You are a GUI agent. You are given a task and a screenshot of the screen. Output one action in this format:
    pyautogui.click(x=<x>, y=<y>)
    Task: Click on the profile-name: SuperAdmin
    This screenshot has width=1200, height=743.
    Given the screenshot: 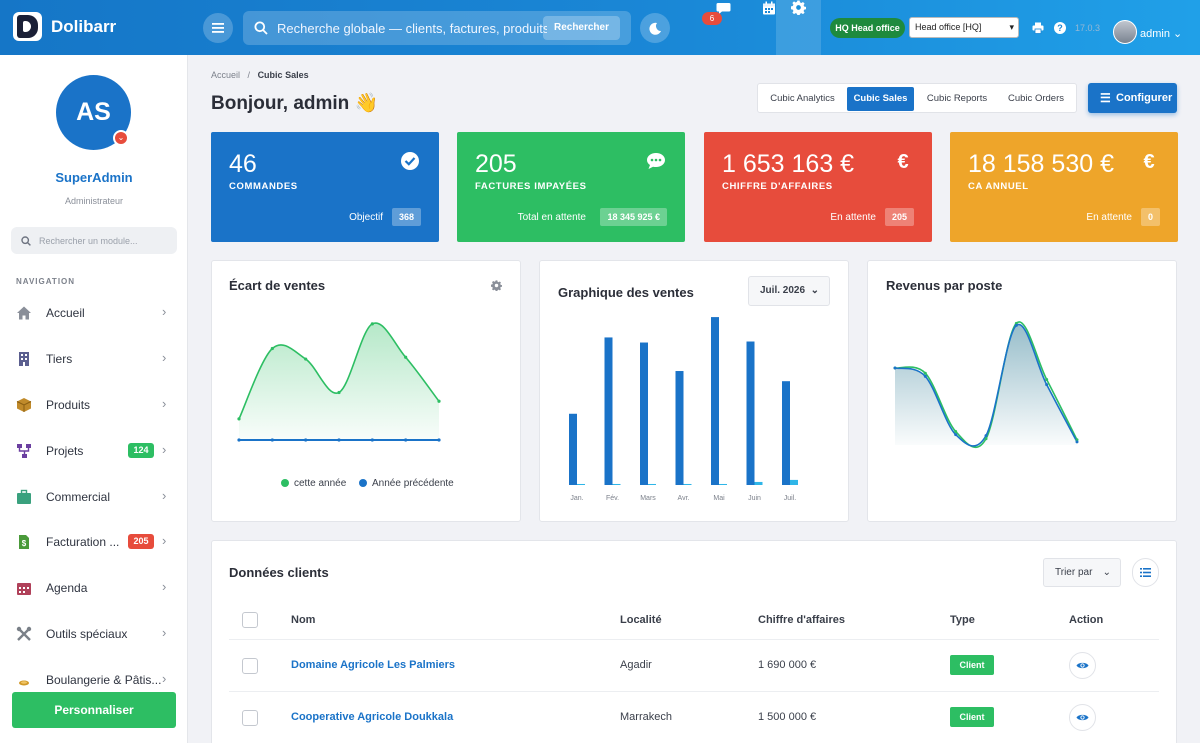 What is the action you would take?
    pyautogui.click(x=94, y=177)
    